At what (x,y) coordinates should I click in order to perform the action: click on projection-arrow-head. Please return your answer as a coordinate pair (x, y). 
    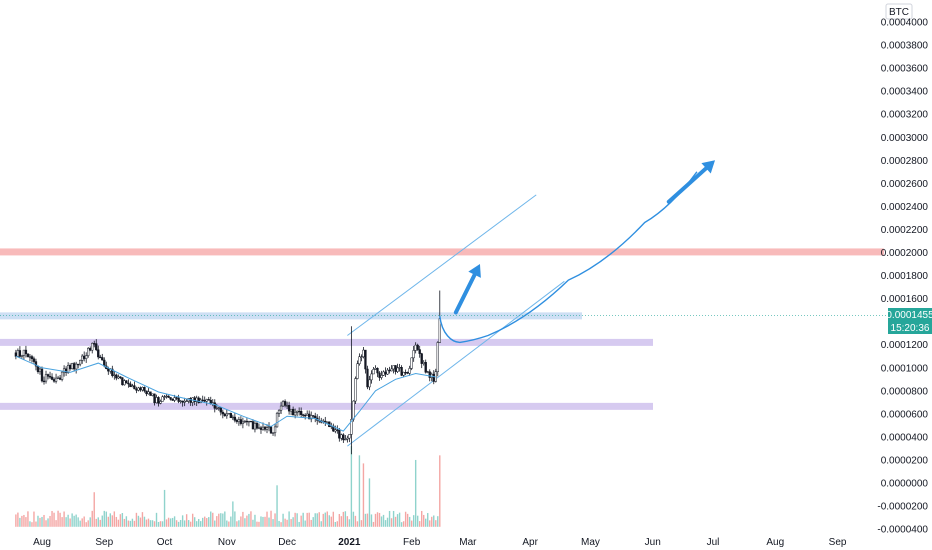
    Looking at the image, I should click on (474, 271).